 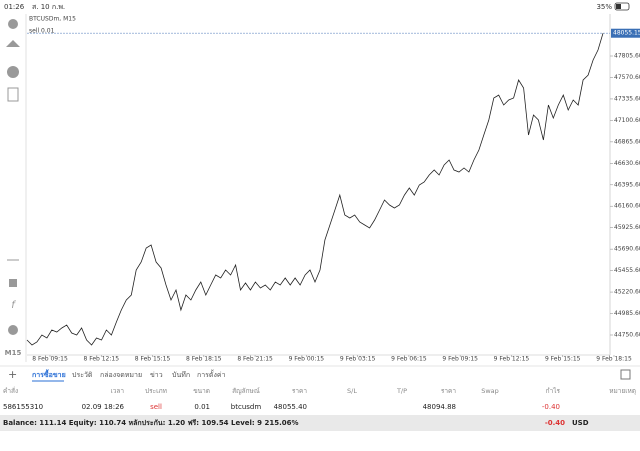 I want to click on x-tick-label: 8 Feb 15:15, so click(x=153, y=359).